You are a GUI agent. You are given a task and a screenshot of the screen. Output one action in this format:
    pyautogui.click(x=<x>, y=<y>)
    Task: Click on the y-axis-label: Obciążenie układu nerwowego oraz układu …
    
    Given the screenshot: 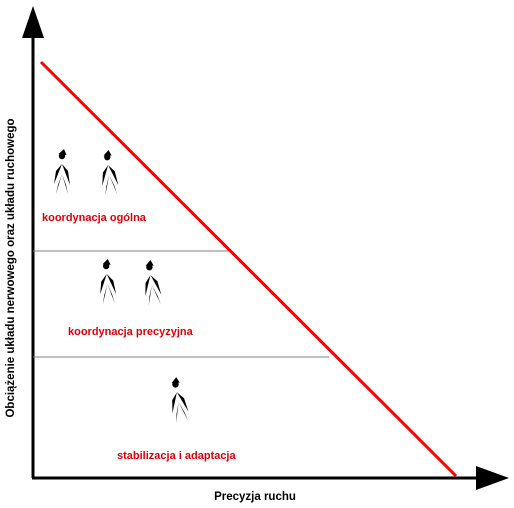 What is the action you would take?
    pyautogui.click(x=11, y=267)
    